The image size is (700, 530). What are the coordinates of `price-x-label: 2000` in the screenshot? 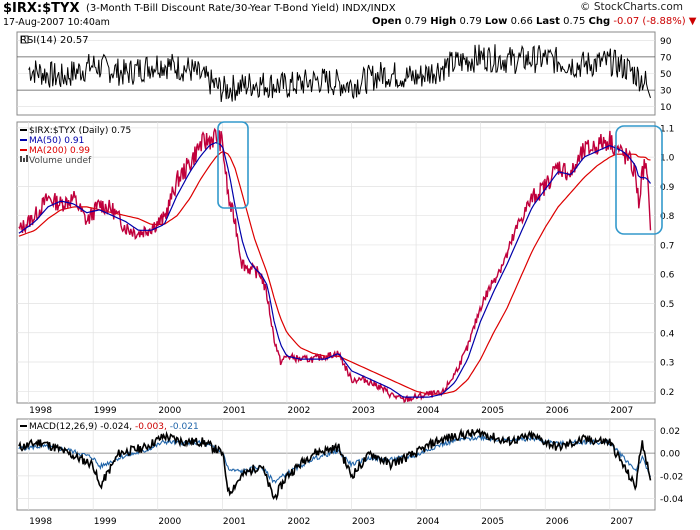 It's located at (169, 411).